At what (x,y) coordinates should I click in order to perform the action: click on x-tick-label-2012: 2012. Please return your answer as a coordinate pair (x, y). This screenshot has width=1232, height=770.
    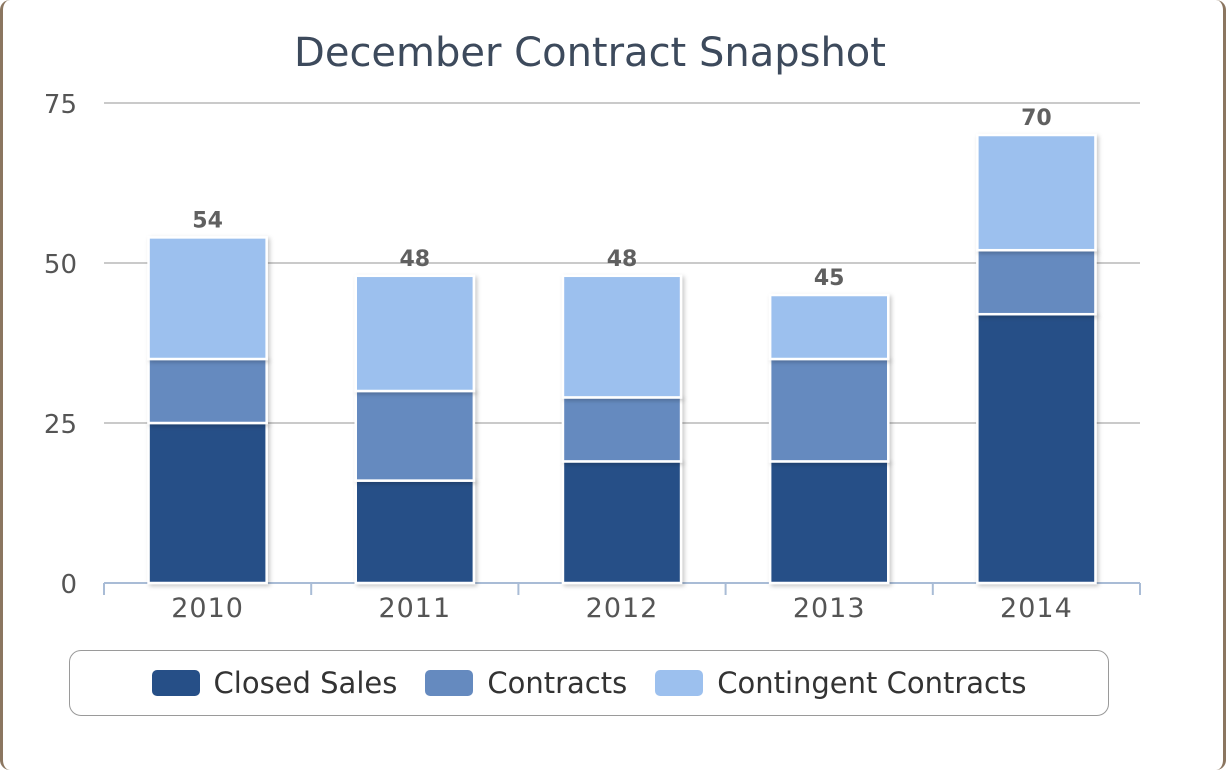
    Looking at the image, I should click on (622, 608).